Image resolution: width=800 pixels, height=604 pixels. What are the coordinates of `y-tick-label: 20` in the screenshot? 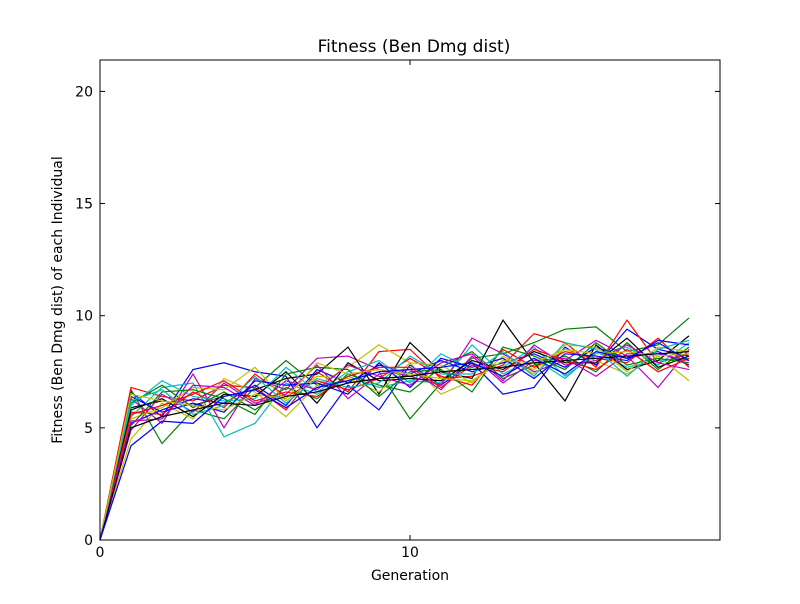 It's located at (84, 92).